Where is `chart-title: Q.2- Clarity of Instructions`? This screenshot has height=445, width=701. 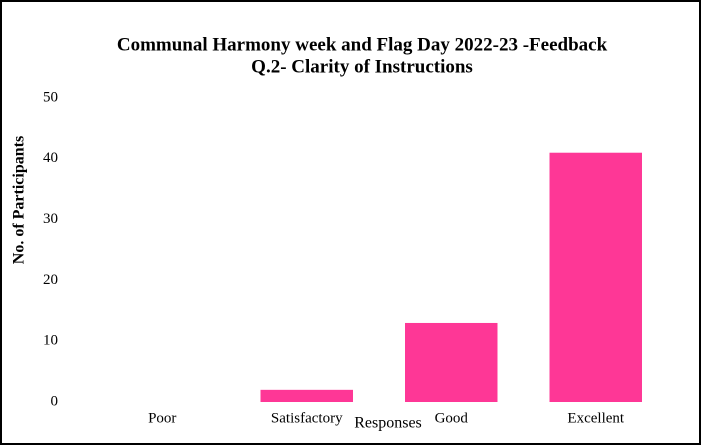 chart-title: Q.2- Clarity of Instructions is located at coordinates (362, 66).